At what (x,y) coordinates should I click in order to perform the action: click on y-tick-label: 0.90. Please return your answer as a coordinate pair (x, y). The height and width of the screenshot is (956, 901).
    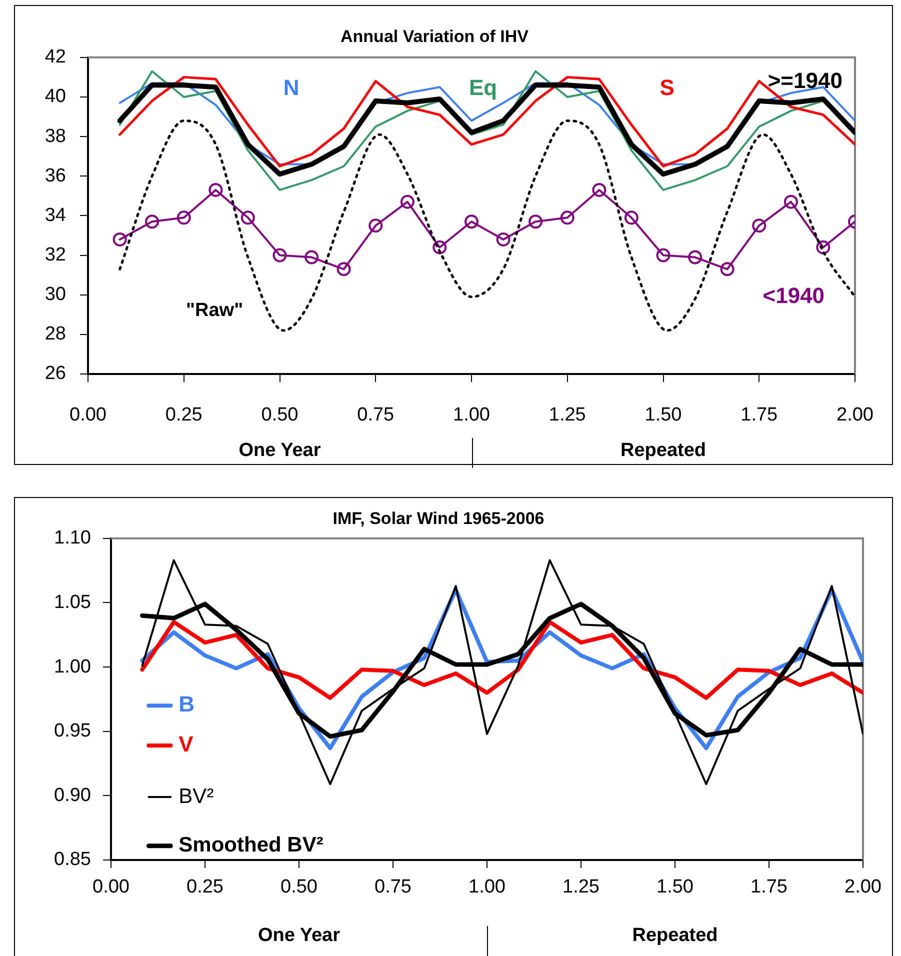
    Looking at the image, I should click on (72, 795).